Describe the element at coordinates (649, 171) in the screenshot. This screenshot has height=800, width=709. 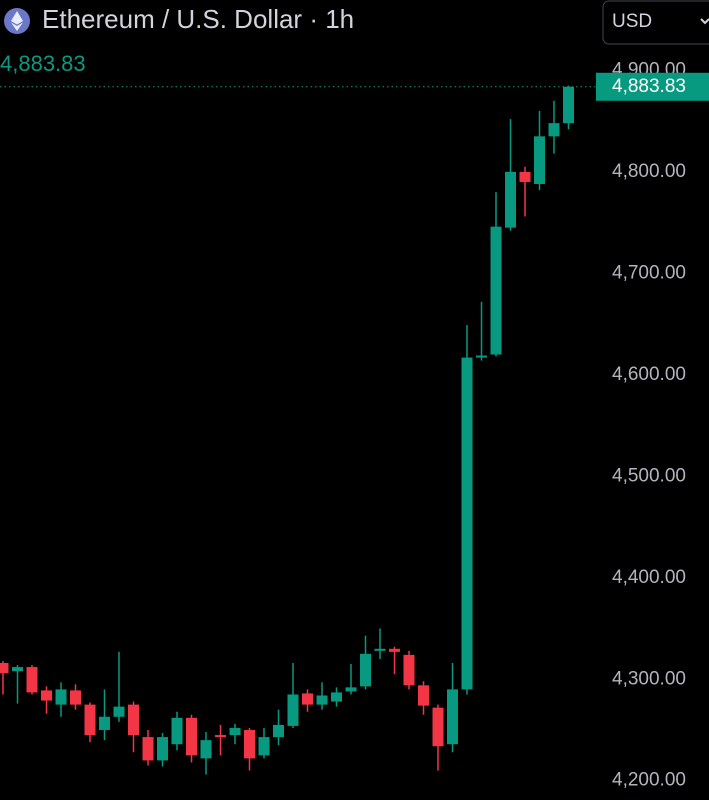
I see `y-tick-label: 4,800.00` at that location.